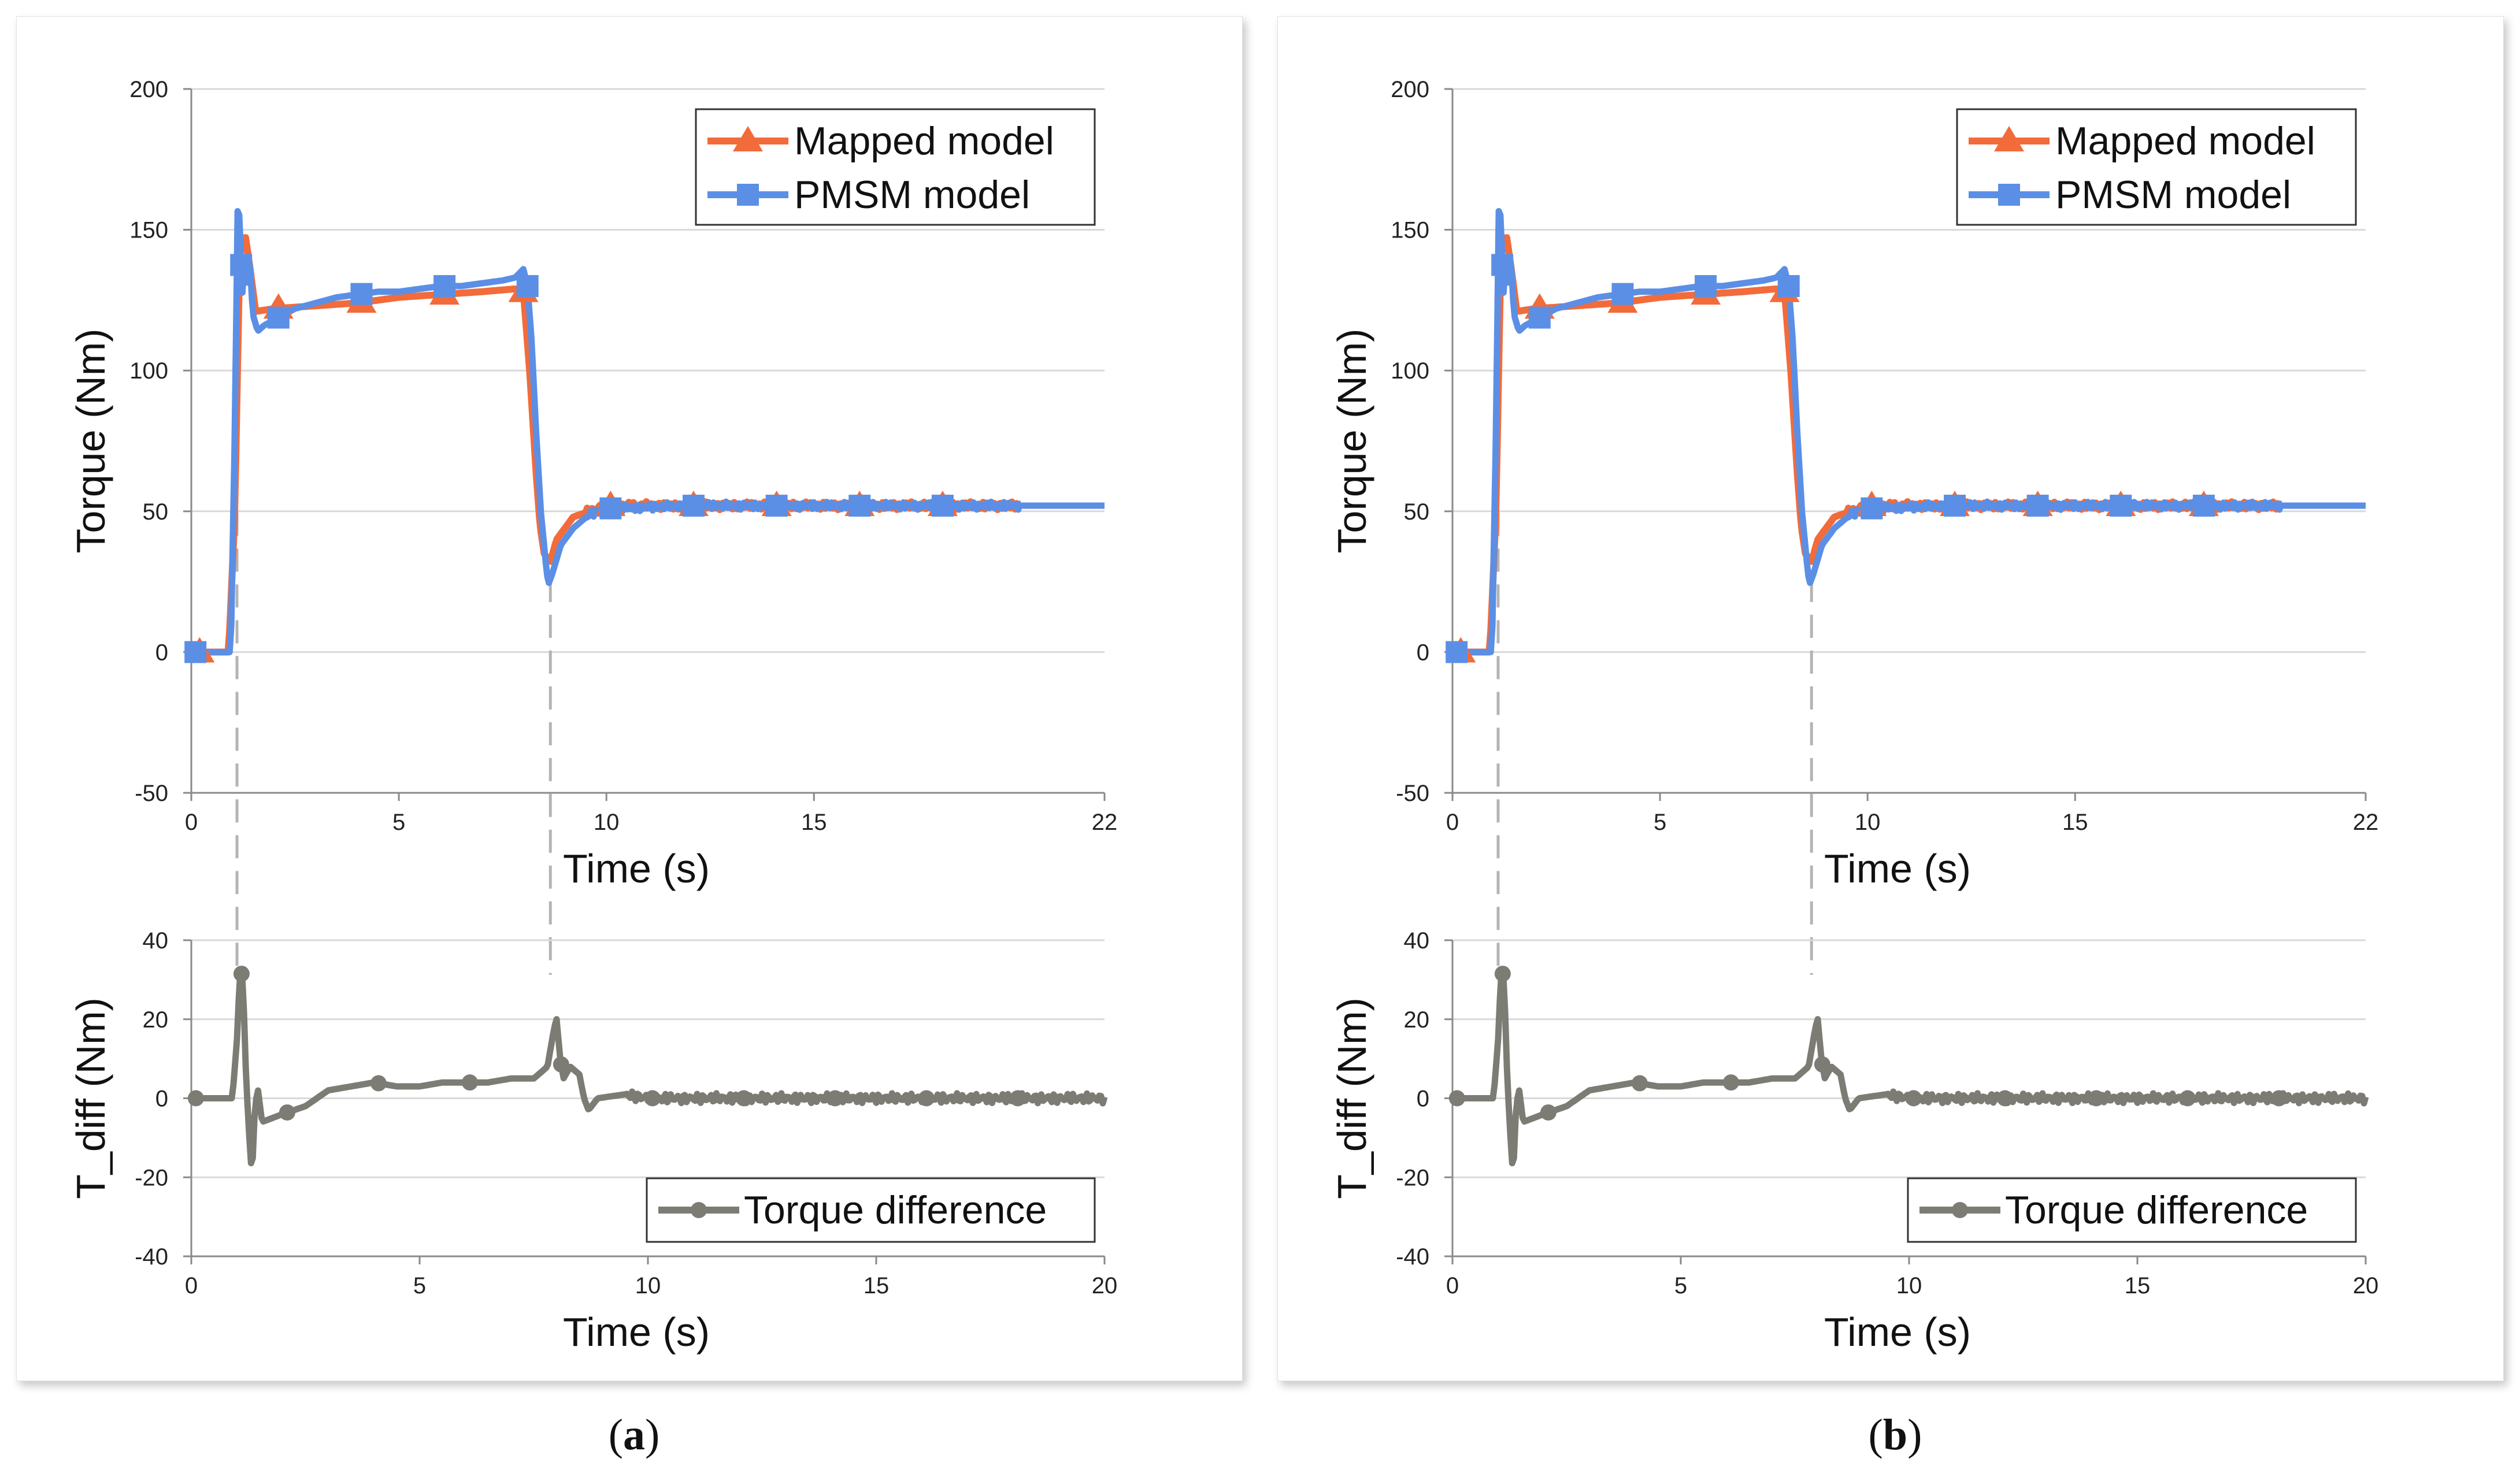 This screenshot has height=1484, width=2520. What do you see at coordinates (1452, 1285) in the screenshot?
I see `b-diff-xtick-label: 0` at bounding box center [1452, 1285].